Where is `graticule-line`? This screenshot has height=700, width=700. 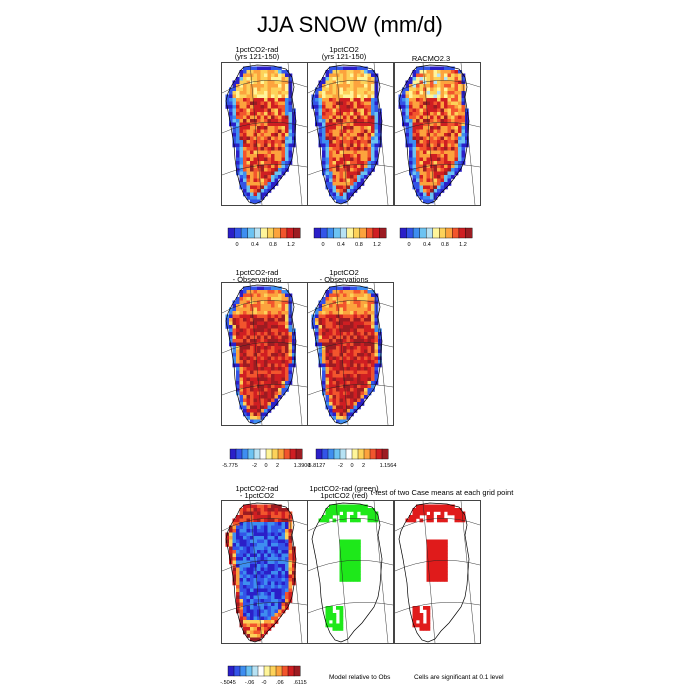
graticule-line is located at coordinates (381, 134).